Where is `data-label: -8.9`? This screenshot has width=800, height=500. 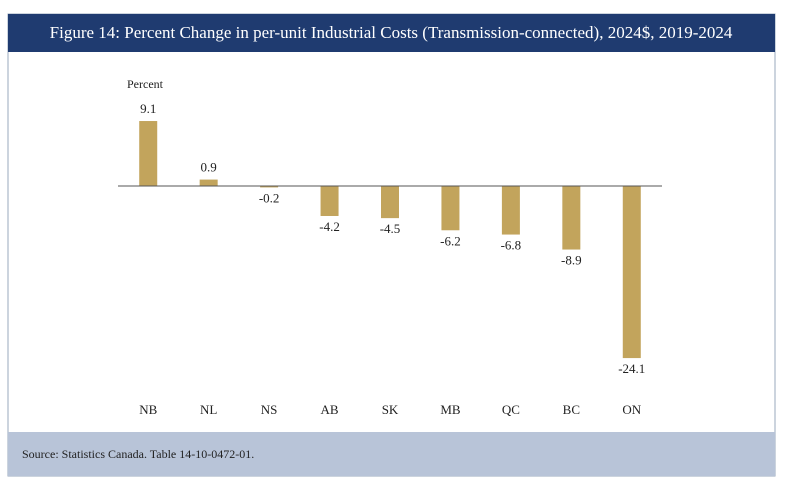
data-label: -8.9 is located at coordinates (571, 260).